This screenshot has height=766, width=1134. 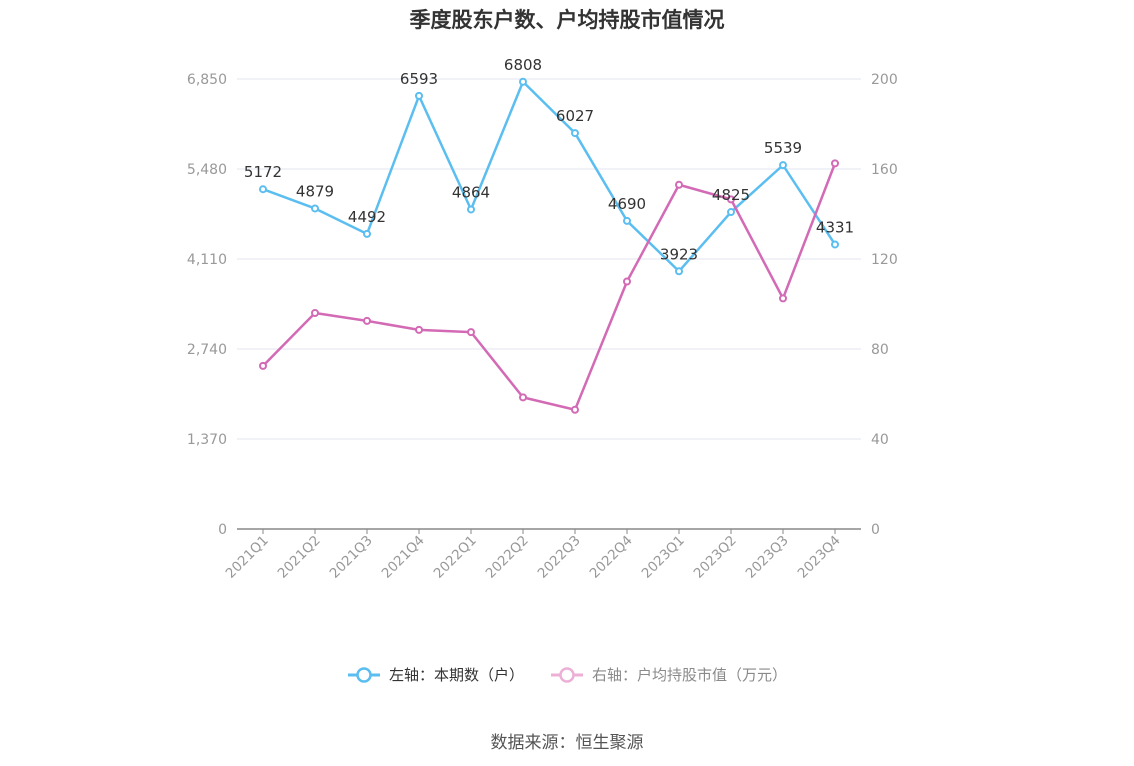 I want to click on right-tick-label: 80, so click(x=880, y=350).